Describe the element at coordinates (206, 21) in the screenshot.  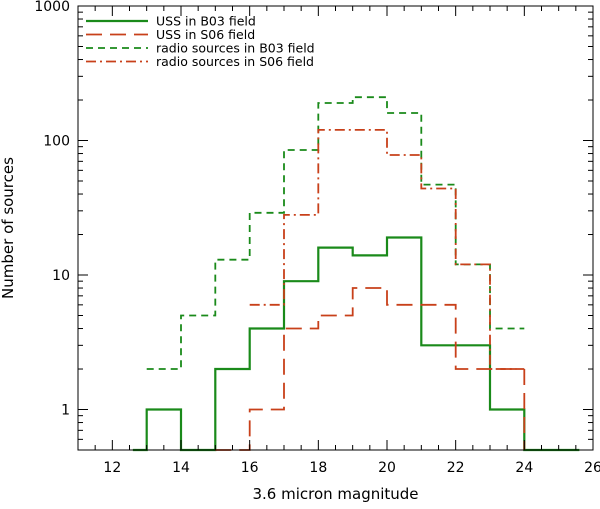
I see `legend-label-0: USS in B03 field` at that location.